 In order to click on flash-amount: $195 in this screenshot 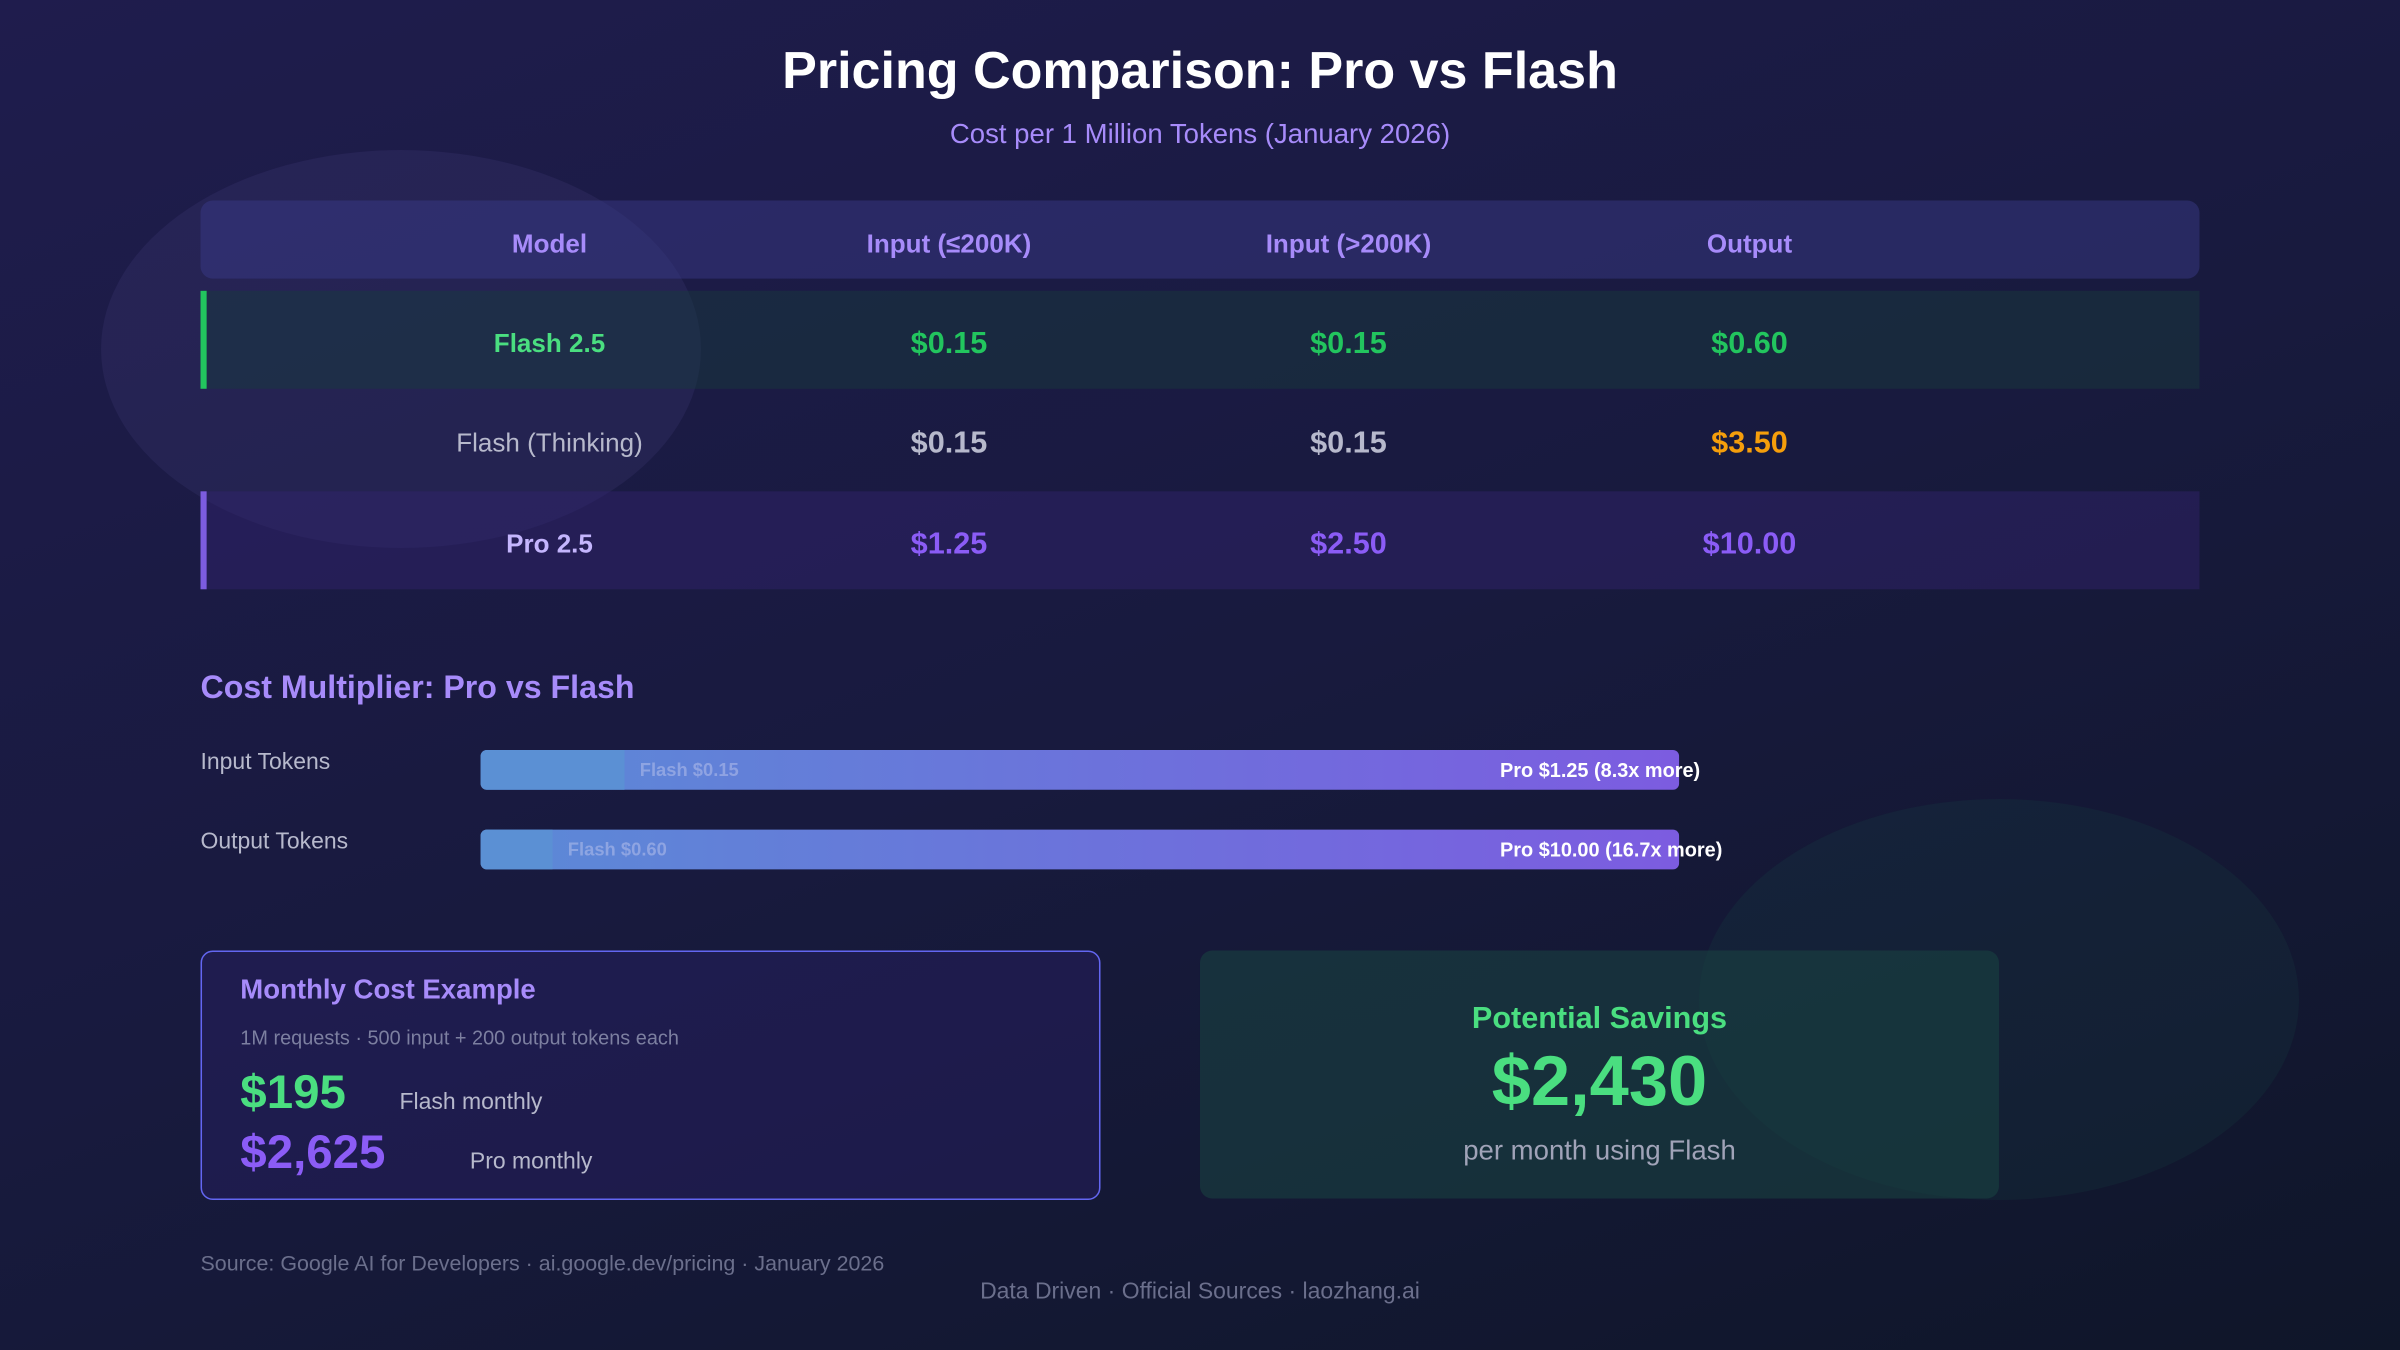, I will do `click(293, 1092)`.